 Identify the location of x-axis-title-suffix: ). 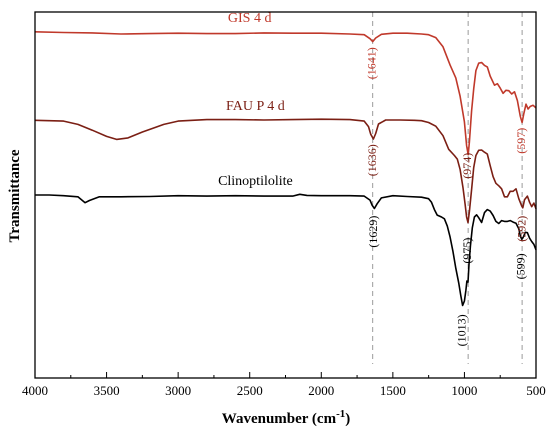
(347, 419).